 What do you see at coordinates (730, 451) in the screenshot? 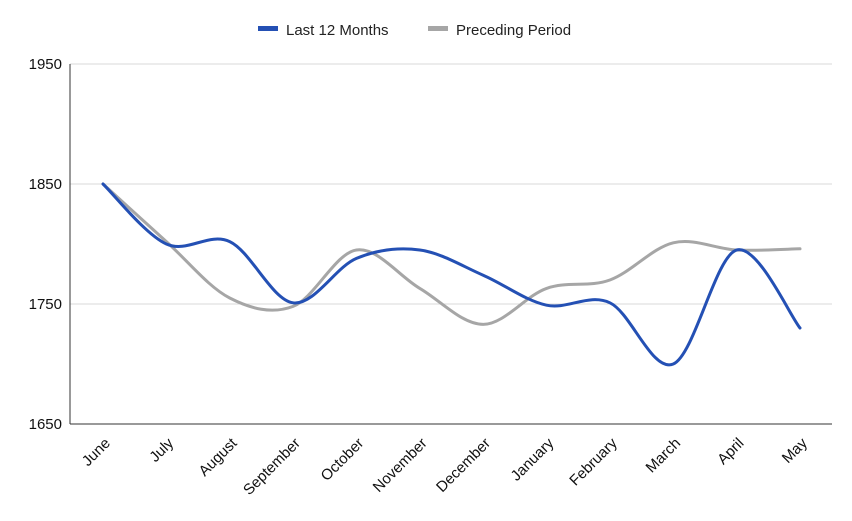
I see `x-tick-label: April` at bounding box center [730, 451].